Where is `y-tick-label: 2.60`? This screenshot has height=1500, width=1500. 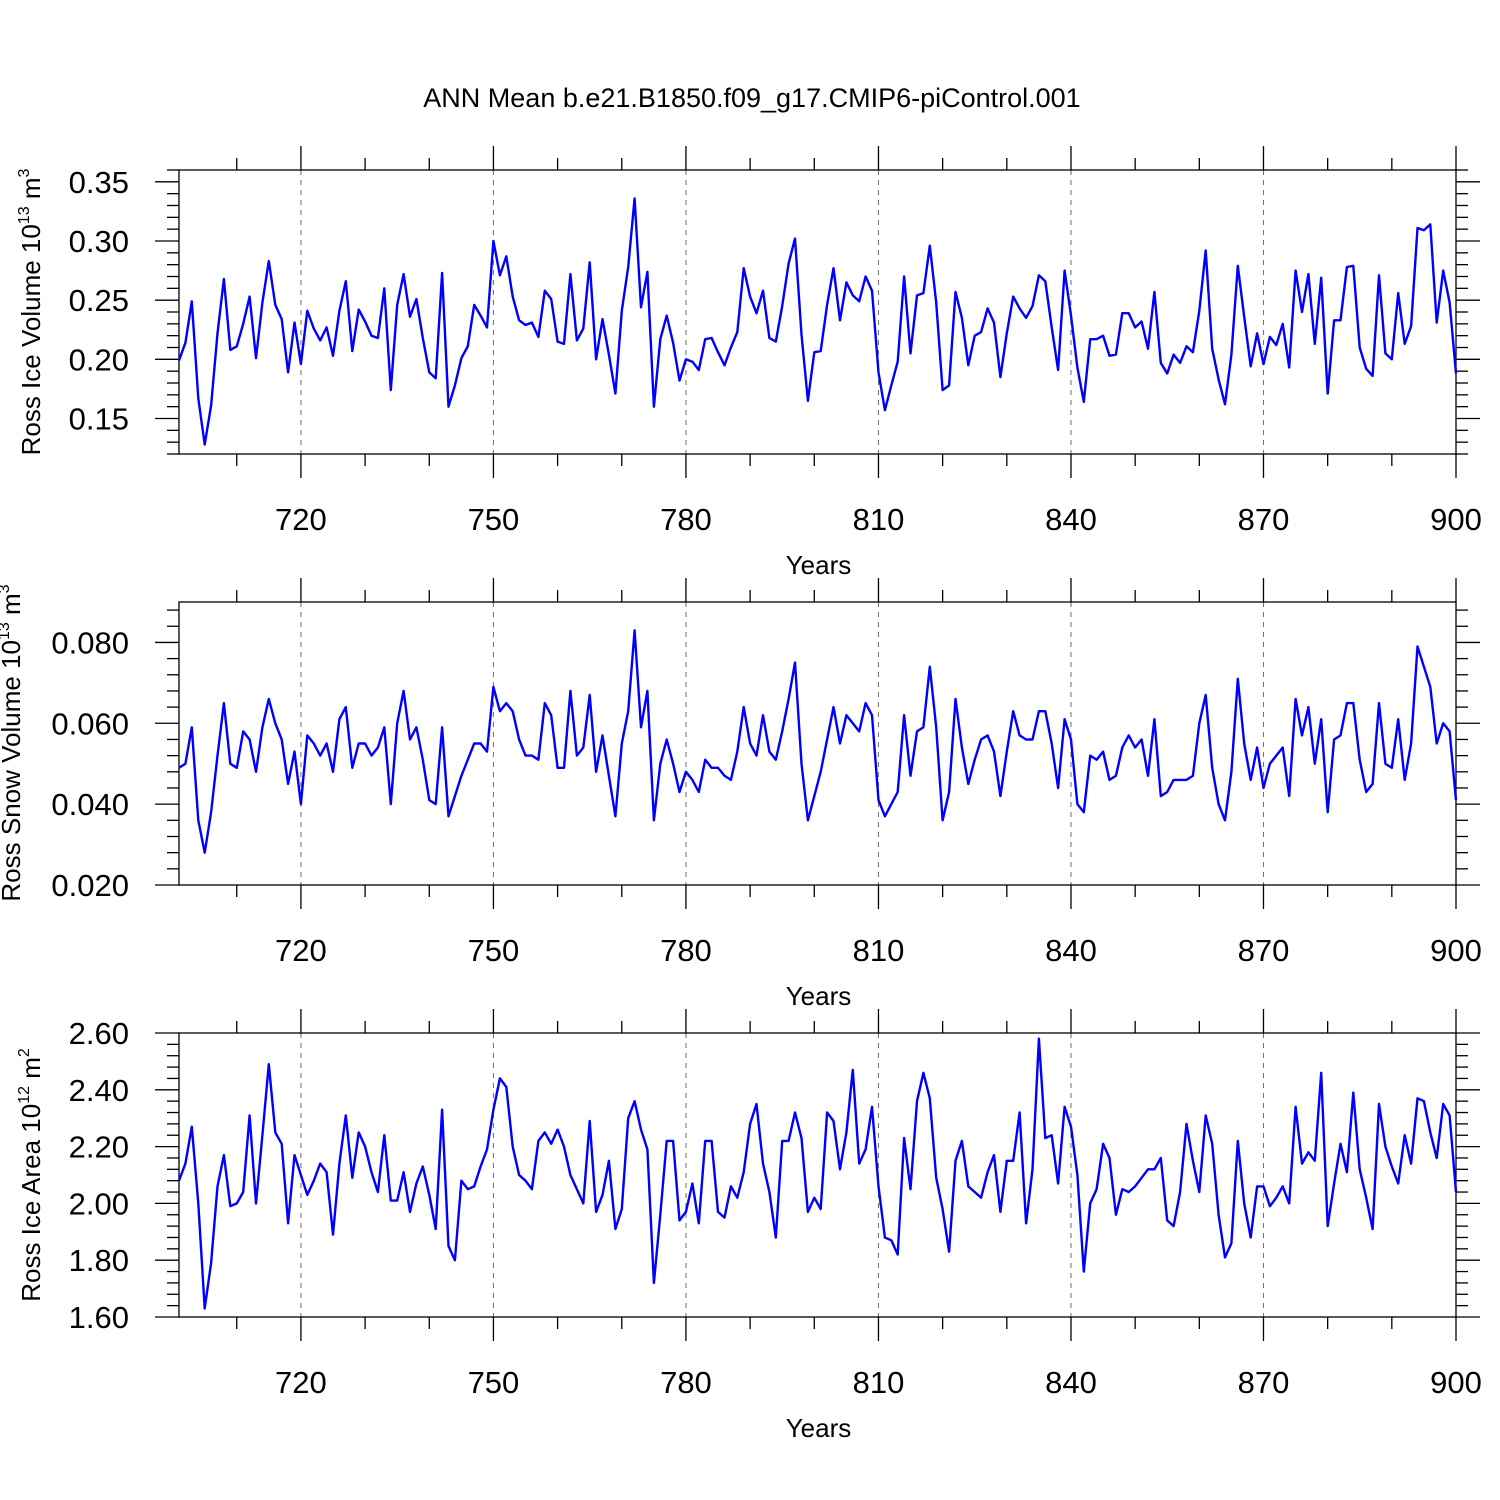 y-tick-label: 2.60 is located at coordinates (99, 1033).